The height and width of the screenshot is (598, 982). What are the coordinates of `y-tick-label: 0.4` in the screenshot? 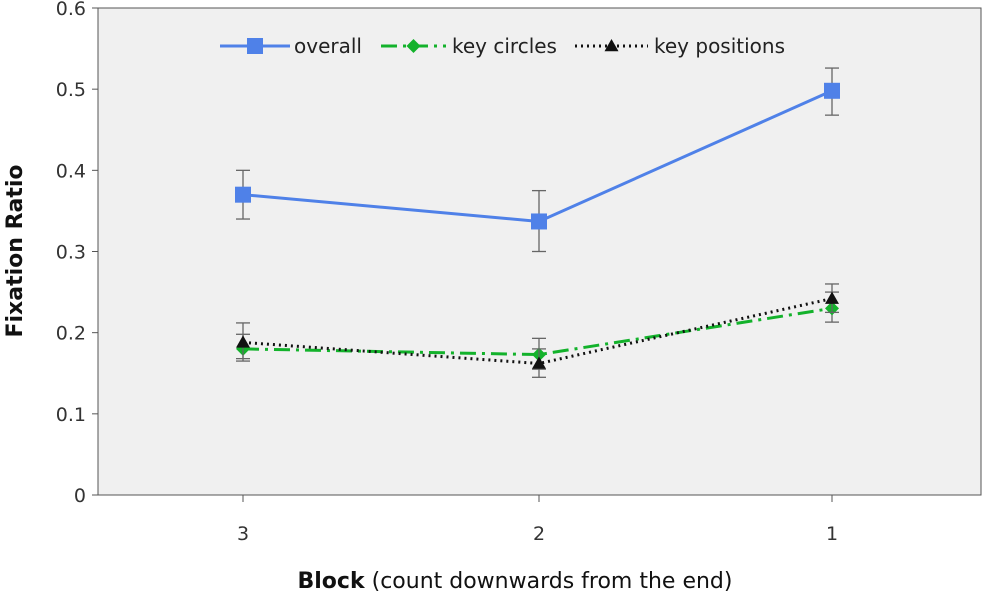 It's located at (71, 171).